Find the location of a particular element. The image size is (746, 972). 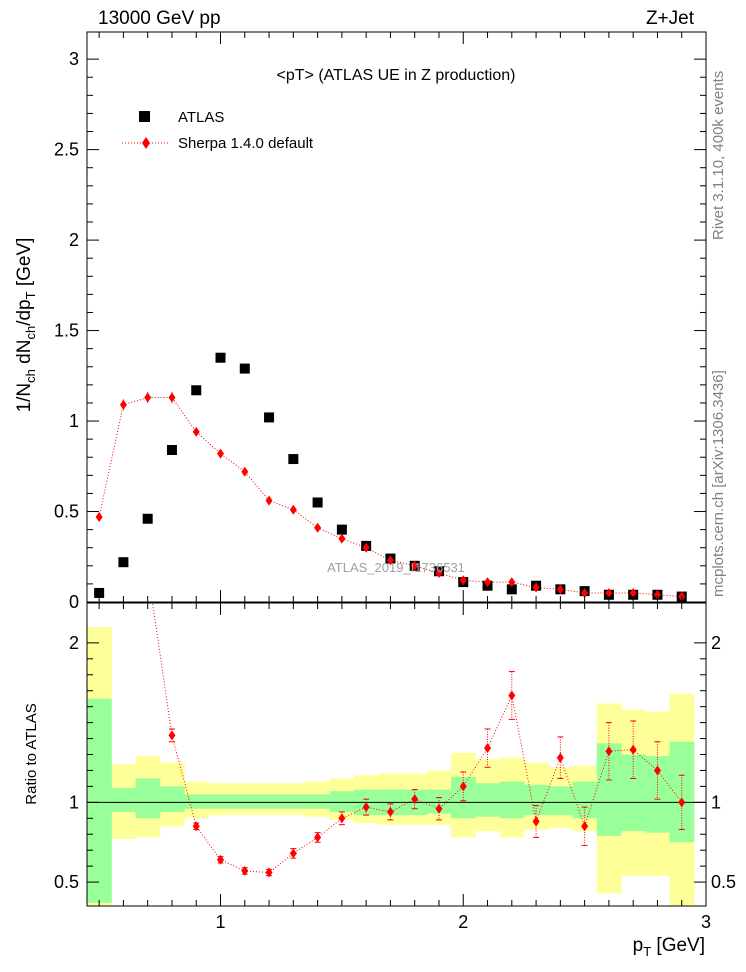

ratio-ytick-label-right: 2 is located at coordinates (716, 643).